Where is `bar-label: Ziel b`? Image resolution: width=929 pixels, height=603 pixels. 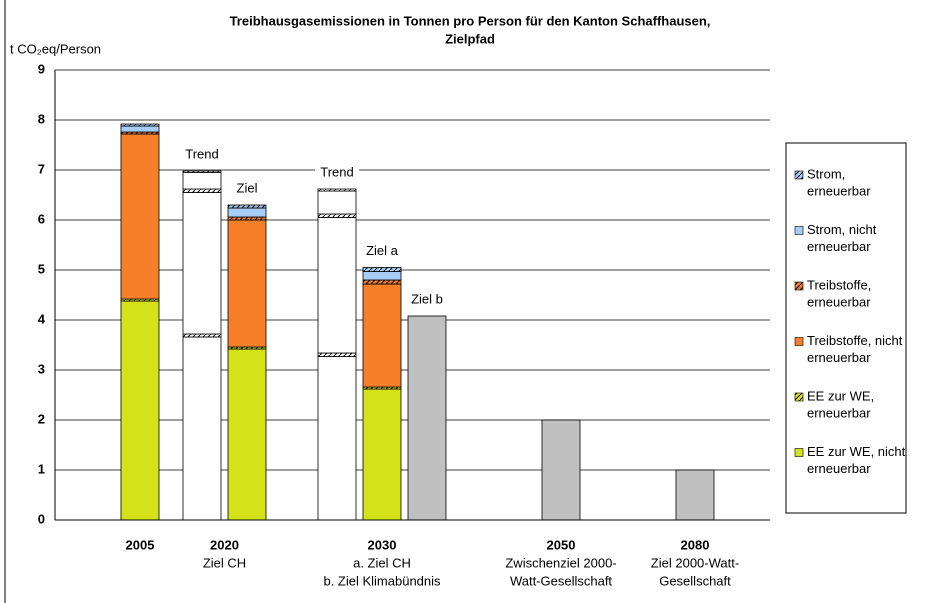
bar-label: Ziel b is located at coordinates (427, 298).